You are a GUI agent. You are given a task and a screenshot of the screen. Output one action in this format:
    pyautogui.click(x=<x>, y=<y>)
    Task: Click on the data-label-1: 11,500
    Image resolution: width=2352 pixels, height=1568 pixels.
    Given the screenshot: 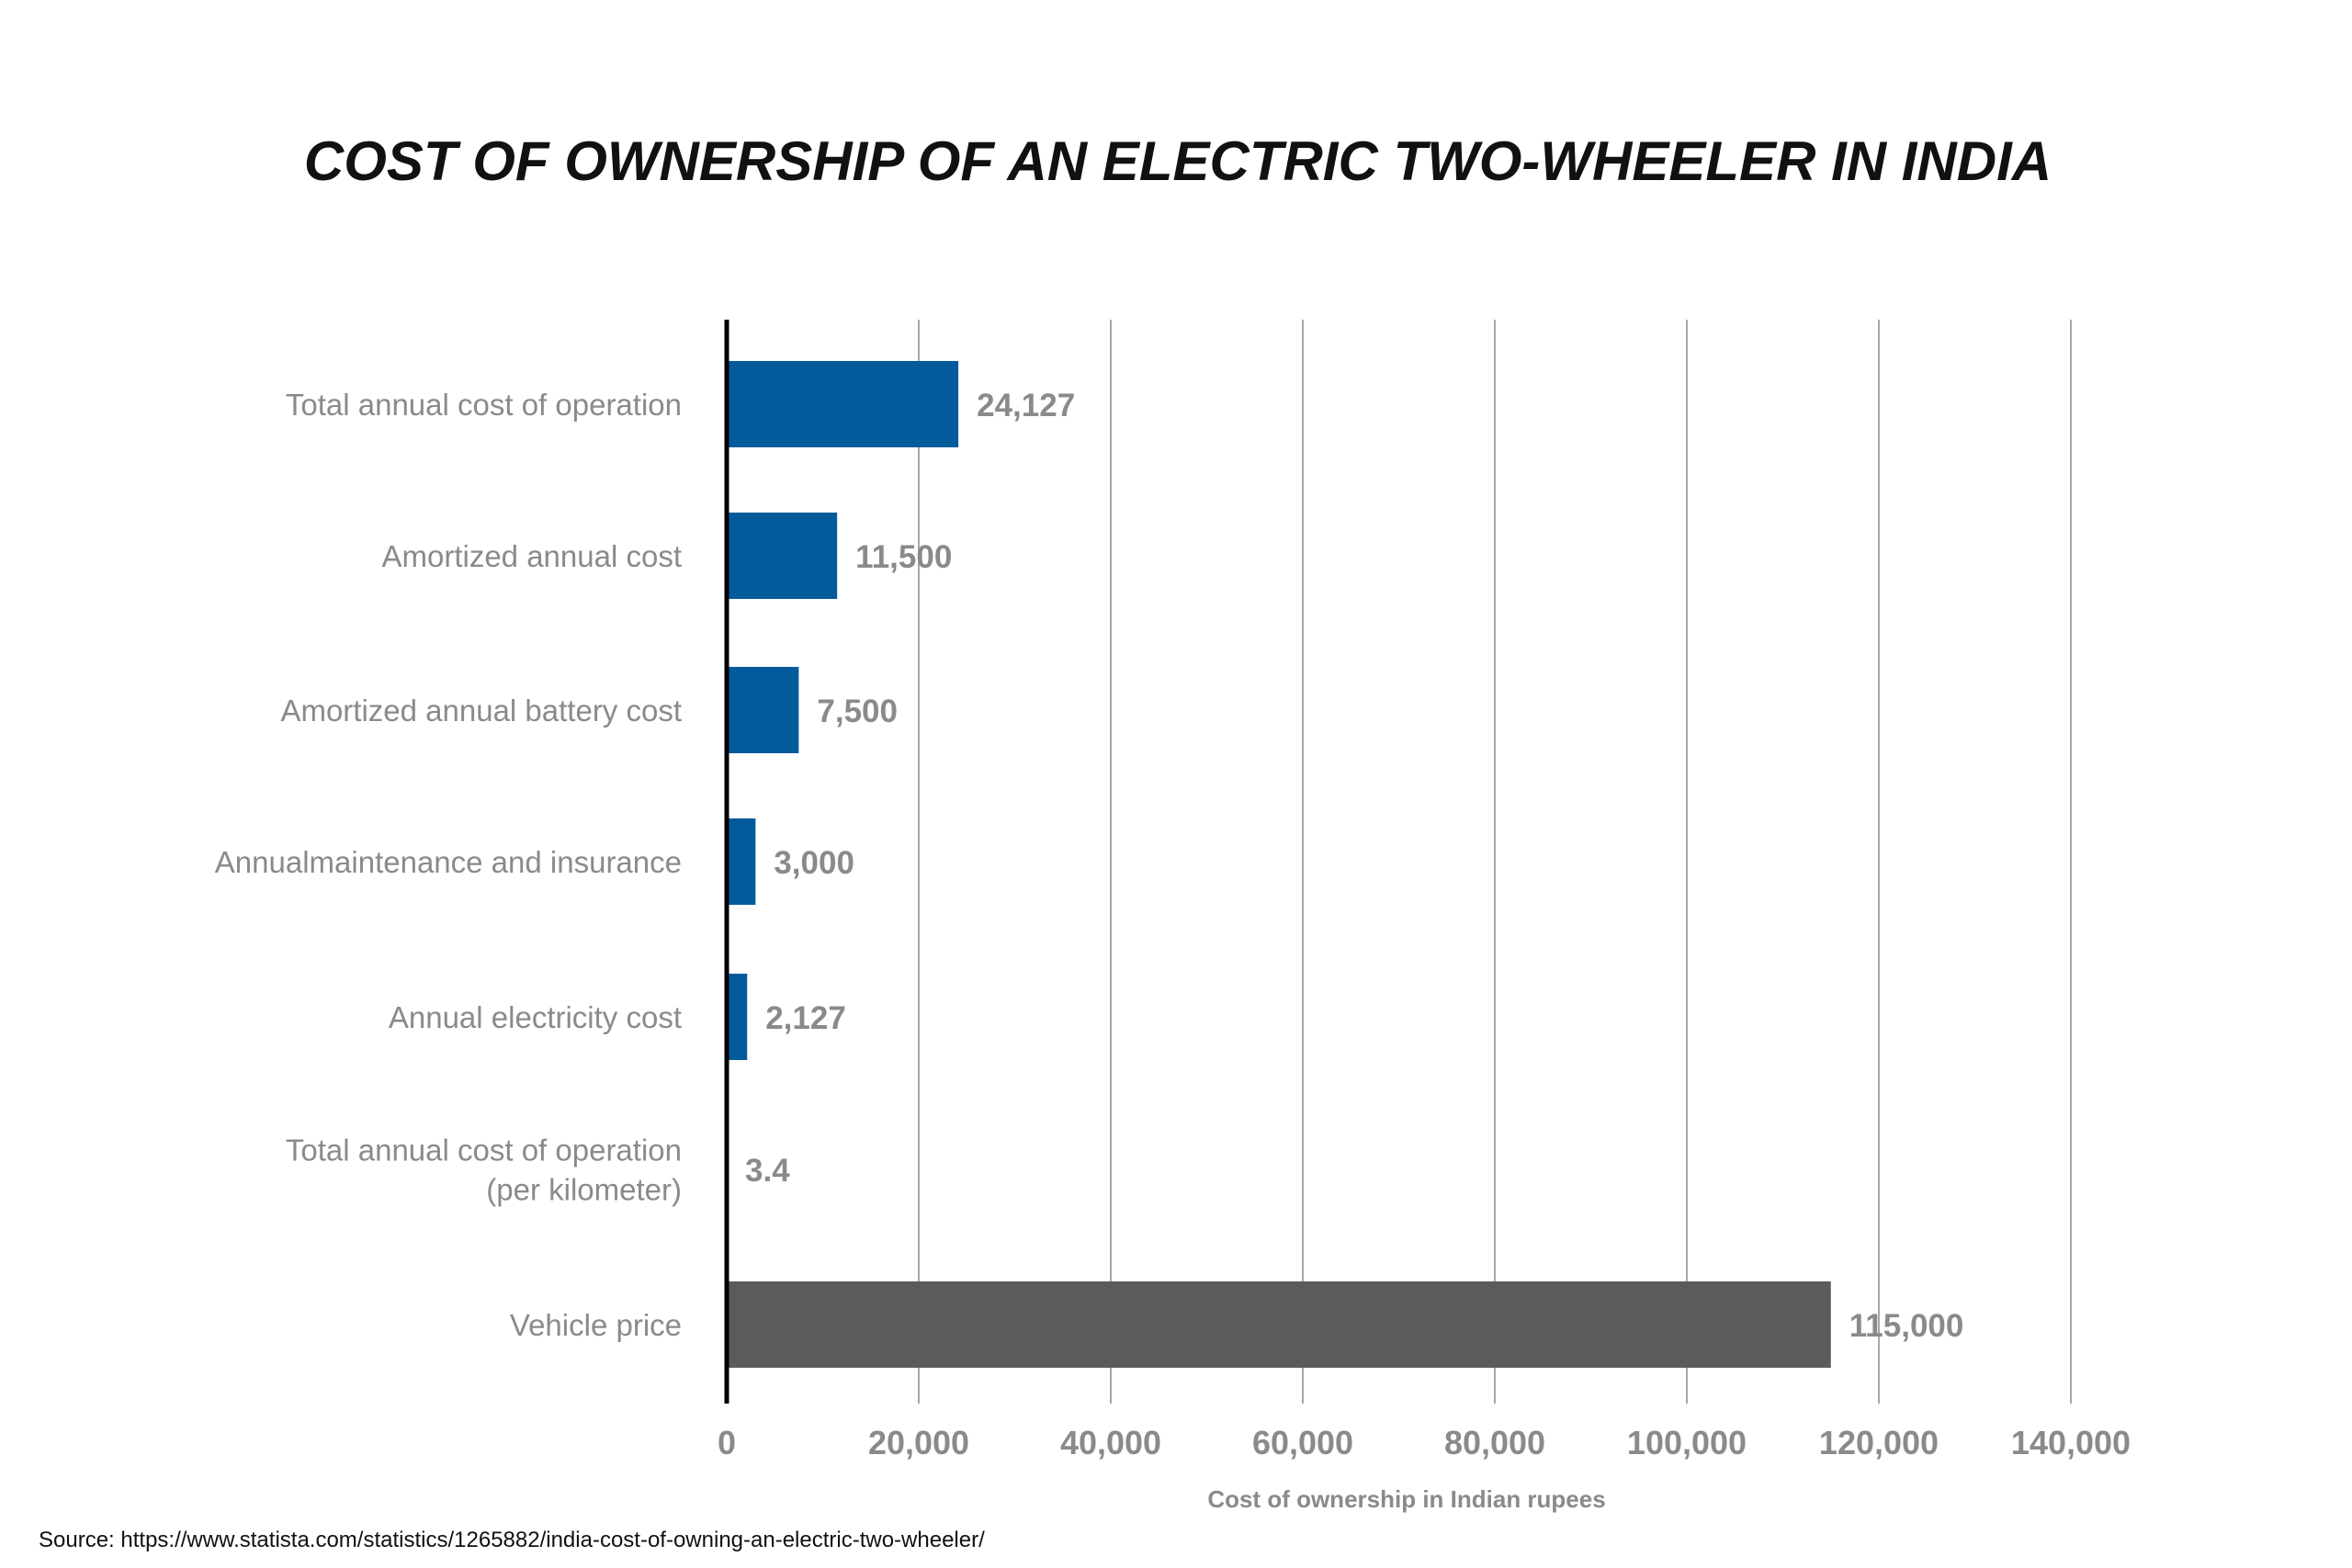 What is the action you would take?
    pyautogui.click(x=904, y=557)
    